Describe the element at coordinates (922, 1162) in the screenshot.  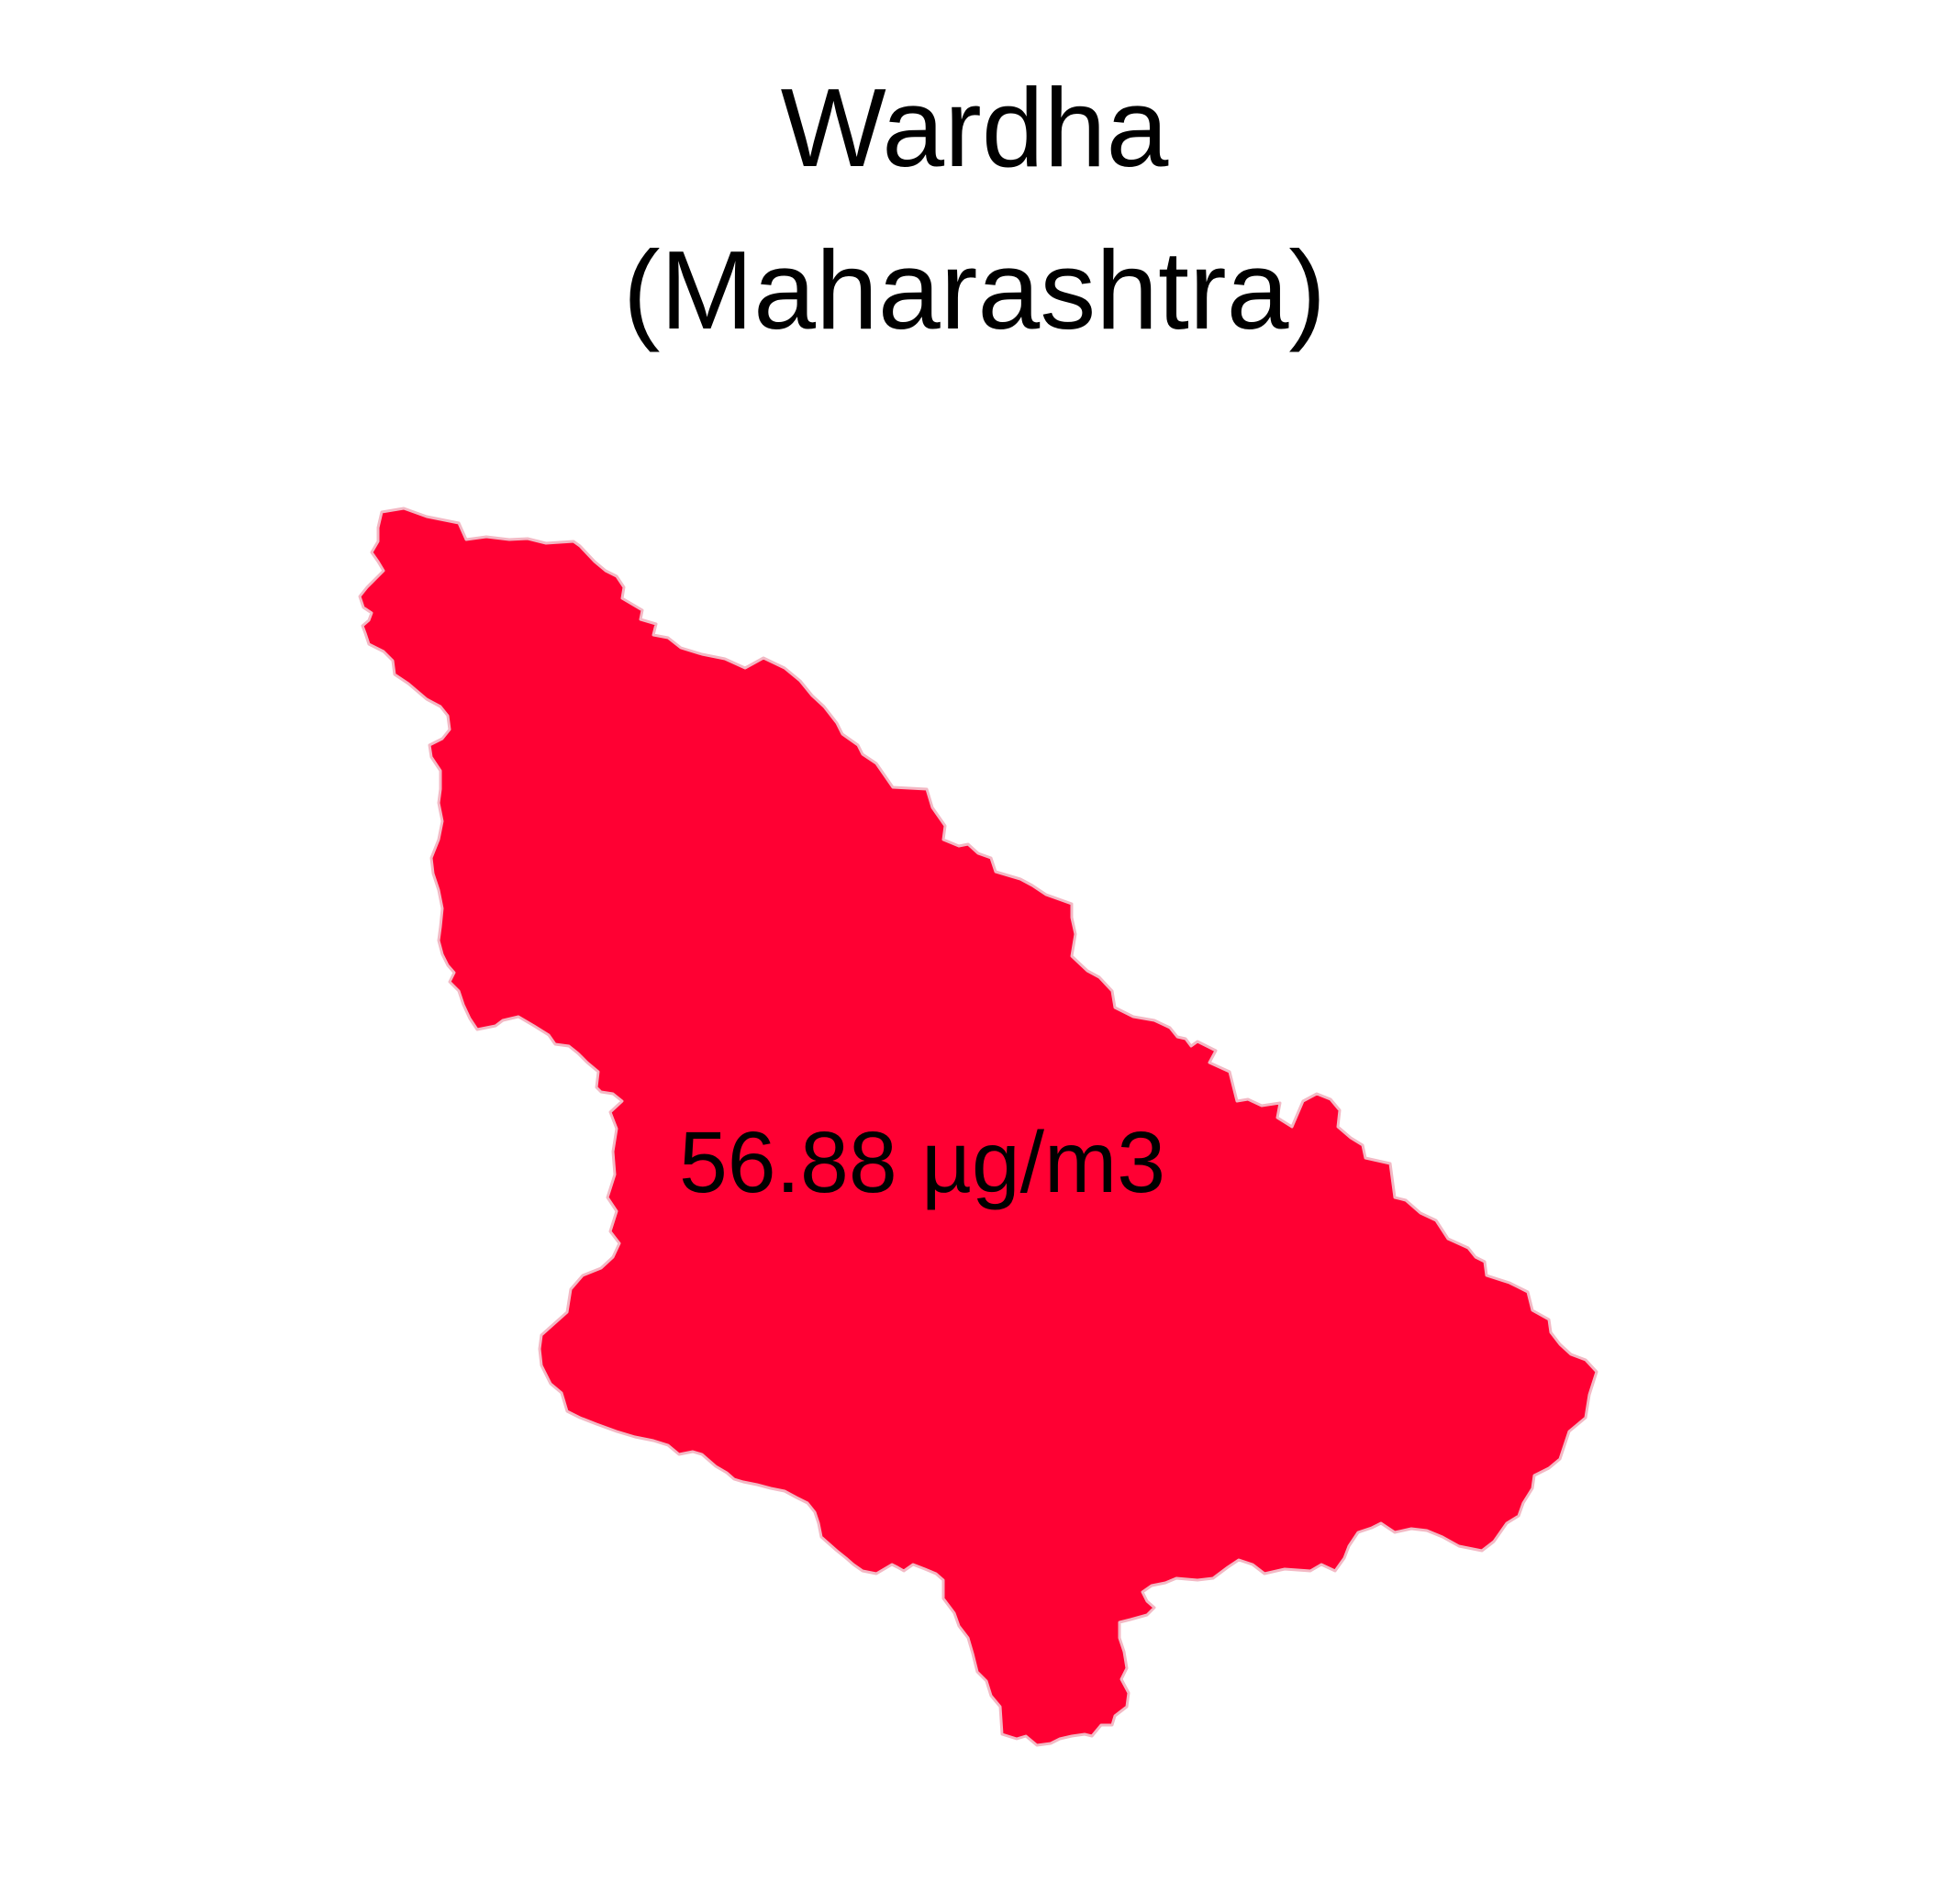
I see `map-value-label: 56.88 µg/m3` at that location.